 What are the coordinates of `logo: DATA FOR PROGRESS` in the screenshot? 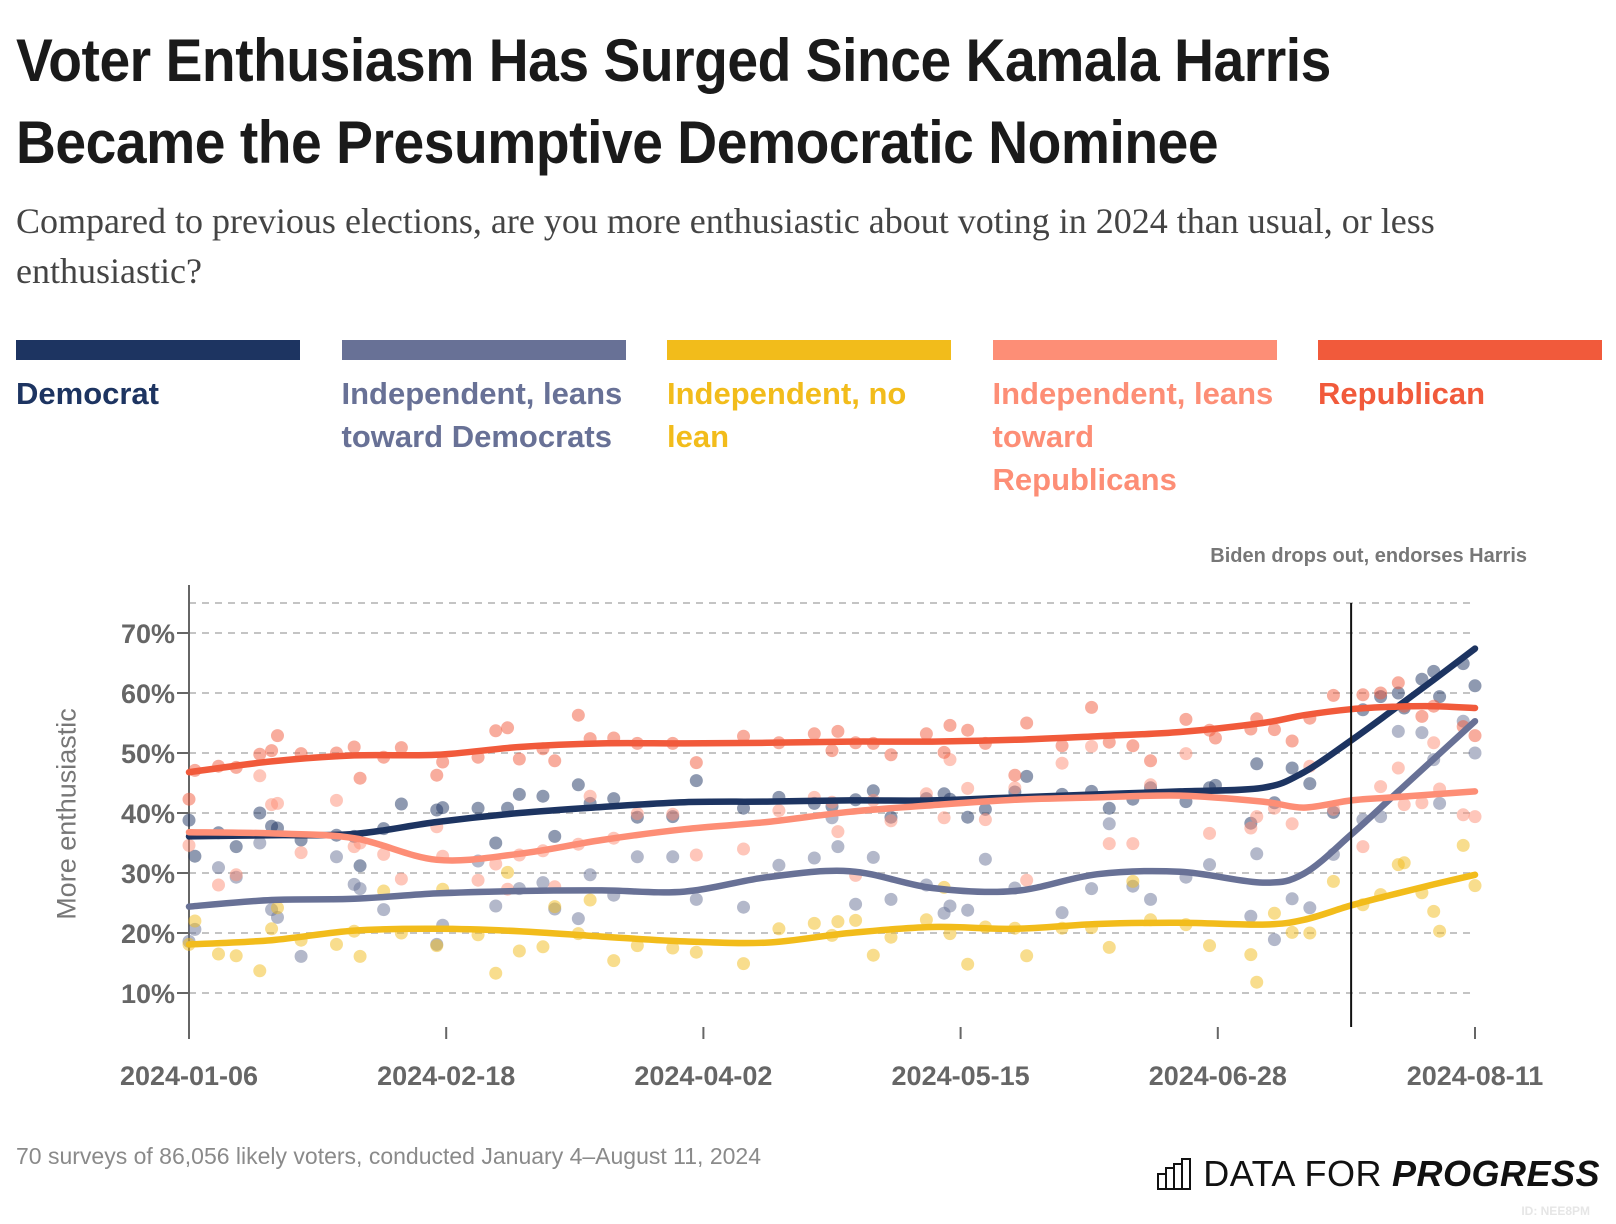 It's located at (1378, 1174).